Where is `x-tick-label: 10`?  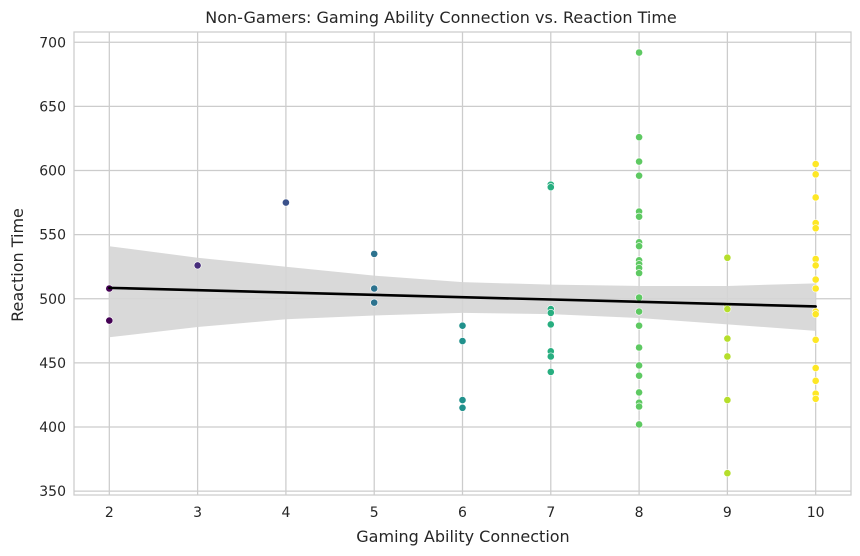
x-tick-label: 10 is located at coordinates (816, 513).